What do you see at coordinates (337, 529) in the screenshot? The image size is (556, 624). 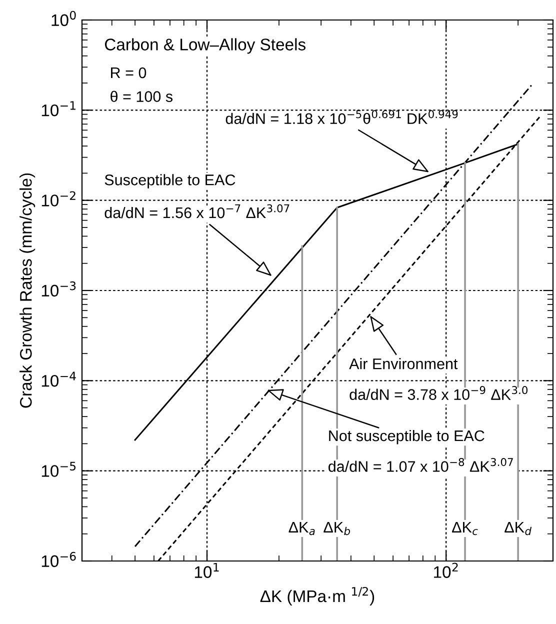 I see `series-label: ΔK$_{b}$` at bounding box center [337, 529].